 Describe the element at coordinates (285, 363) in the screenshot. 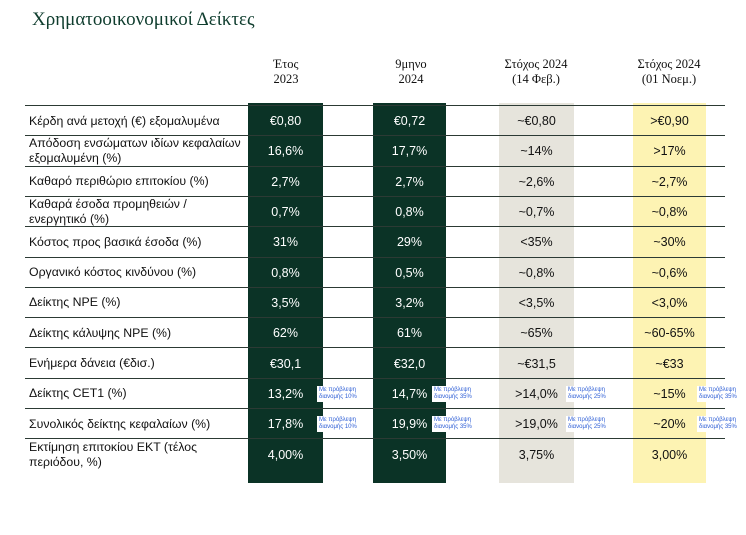

I see `col-2023-value: €30,1` at that location.